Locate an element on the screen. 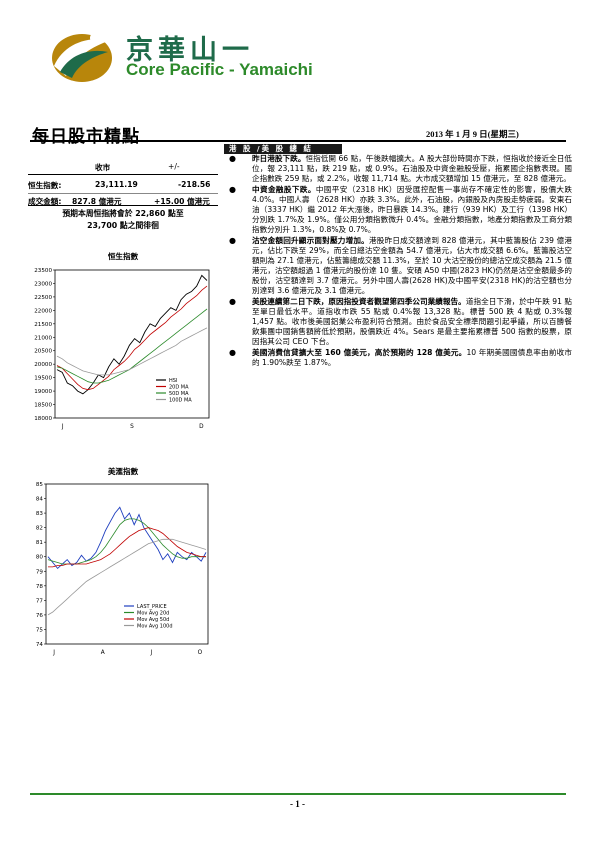 The image size is (595, 842). hsi-plot-frame is located at coordinates (132, 344).